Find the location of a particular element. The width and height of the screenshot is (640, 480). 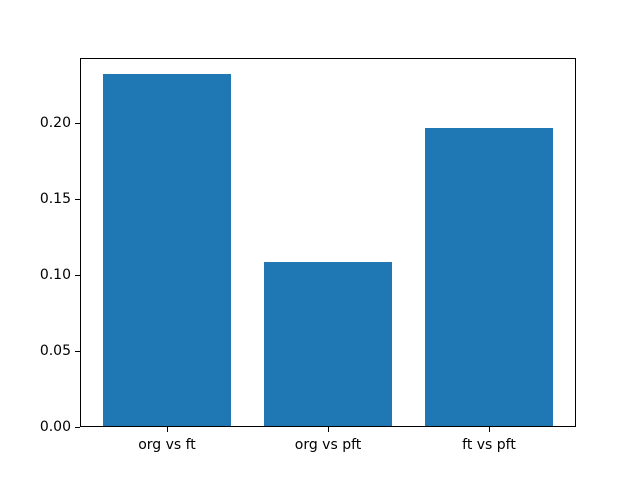

x-tick-label-org-vs-pft: org vs pft is located at coordinates (328, 445).